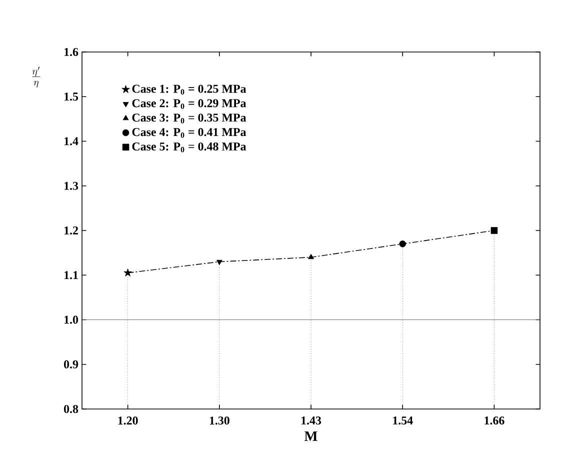  Describe the element at coordinates (71, 320) in the screenshot. I see `y-tick-label: 1.0` at that location.